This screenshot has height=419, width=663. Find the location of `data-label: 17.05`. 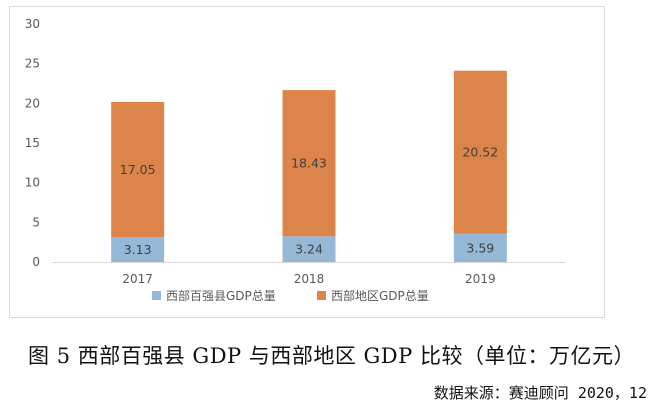

data-label: 17.05 is located at coordinates (138, 169).